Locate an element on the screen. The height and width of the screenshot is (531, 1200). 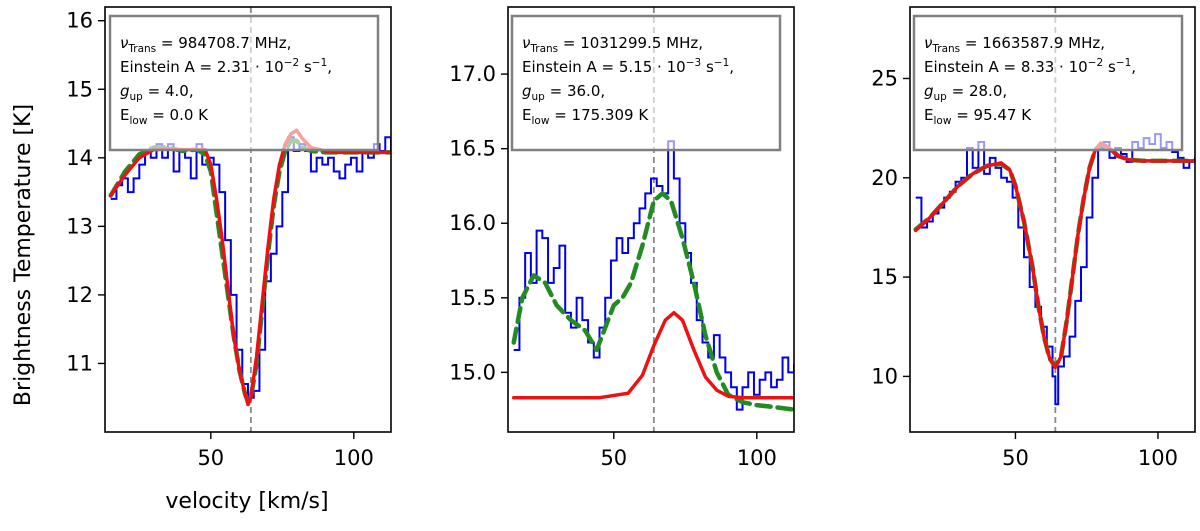
info-line-3: gup = 36.0, is located at coordinates (563, 92).